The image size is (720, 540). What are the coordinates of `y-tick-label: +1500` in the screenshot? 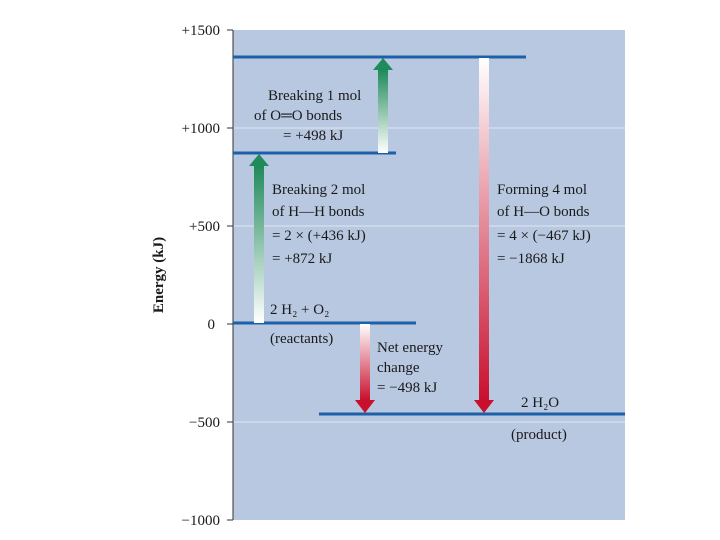 It's located at (201, 31).